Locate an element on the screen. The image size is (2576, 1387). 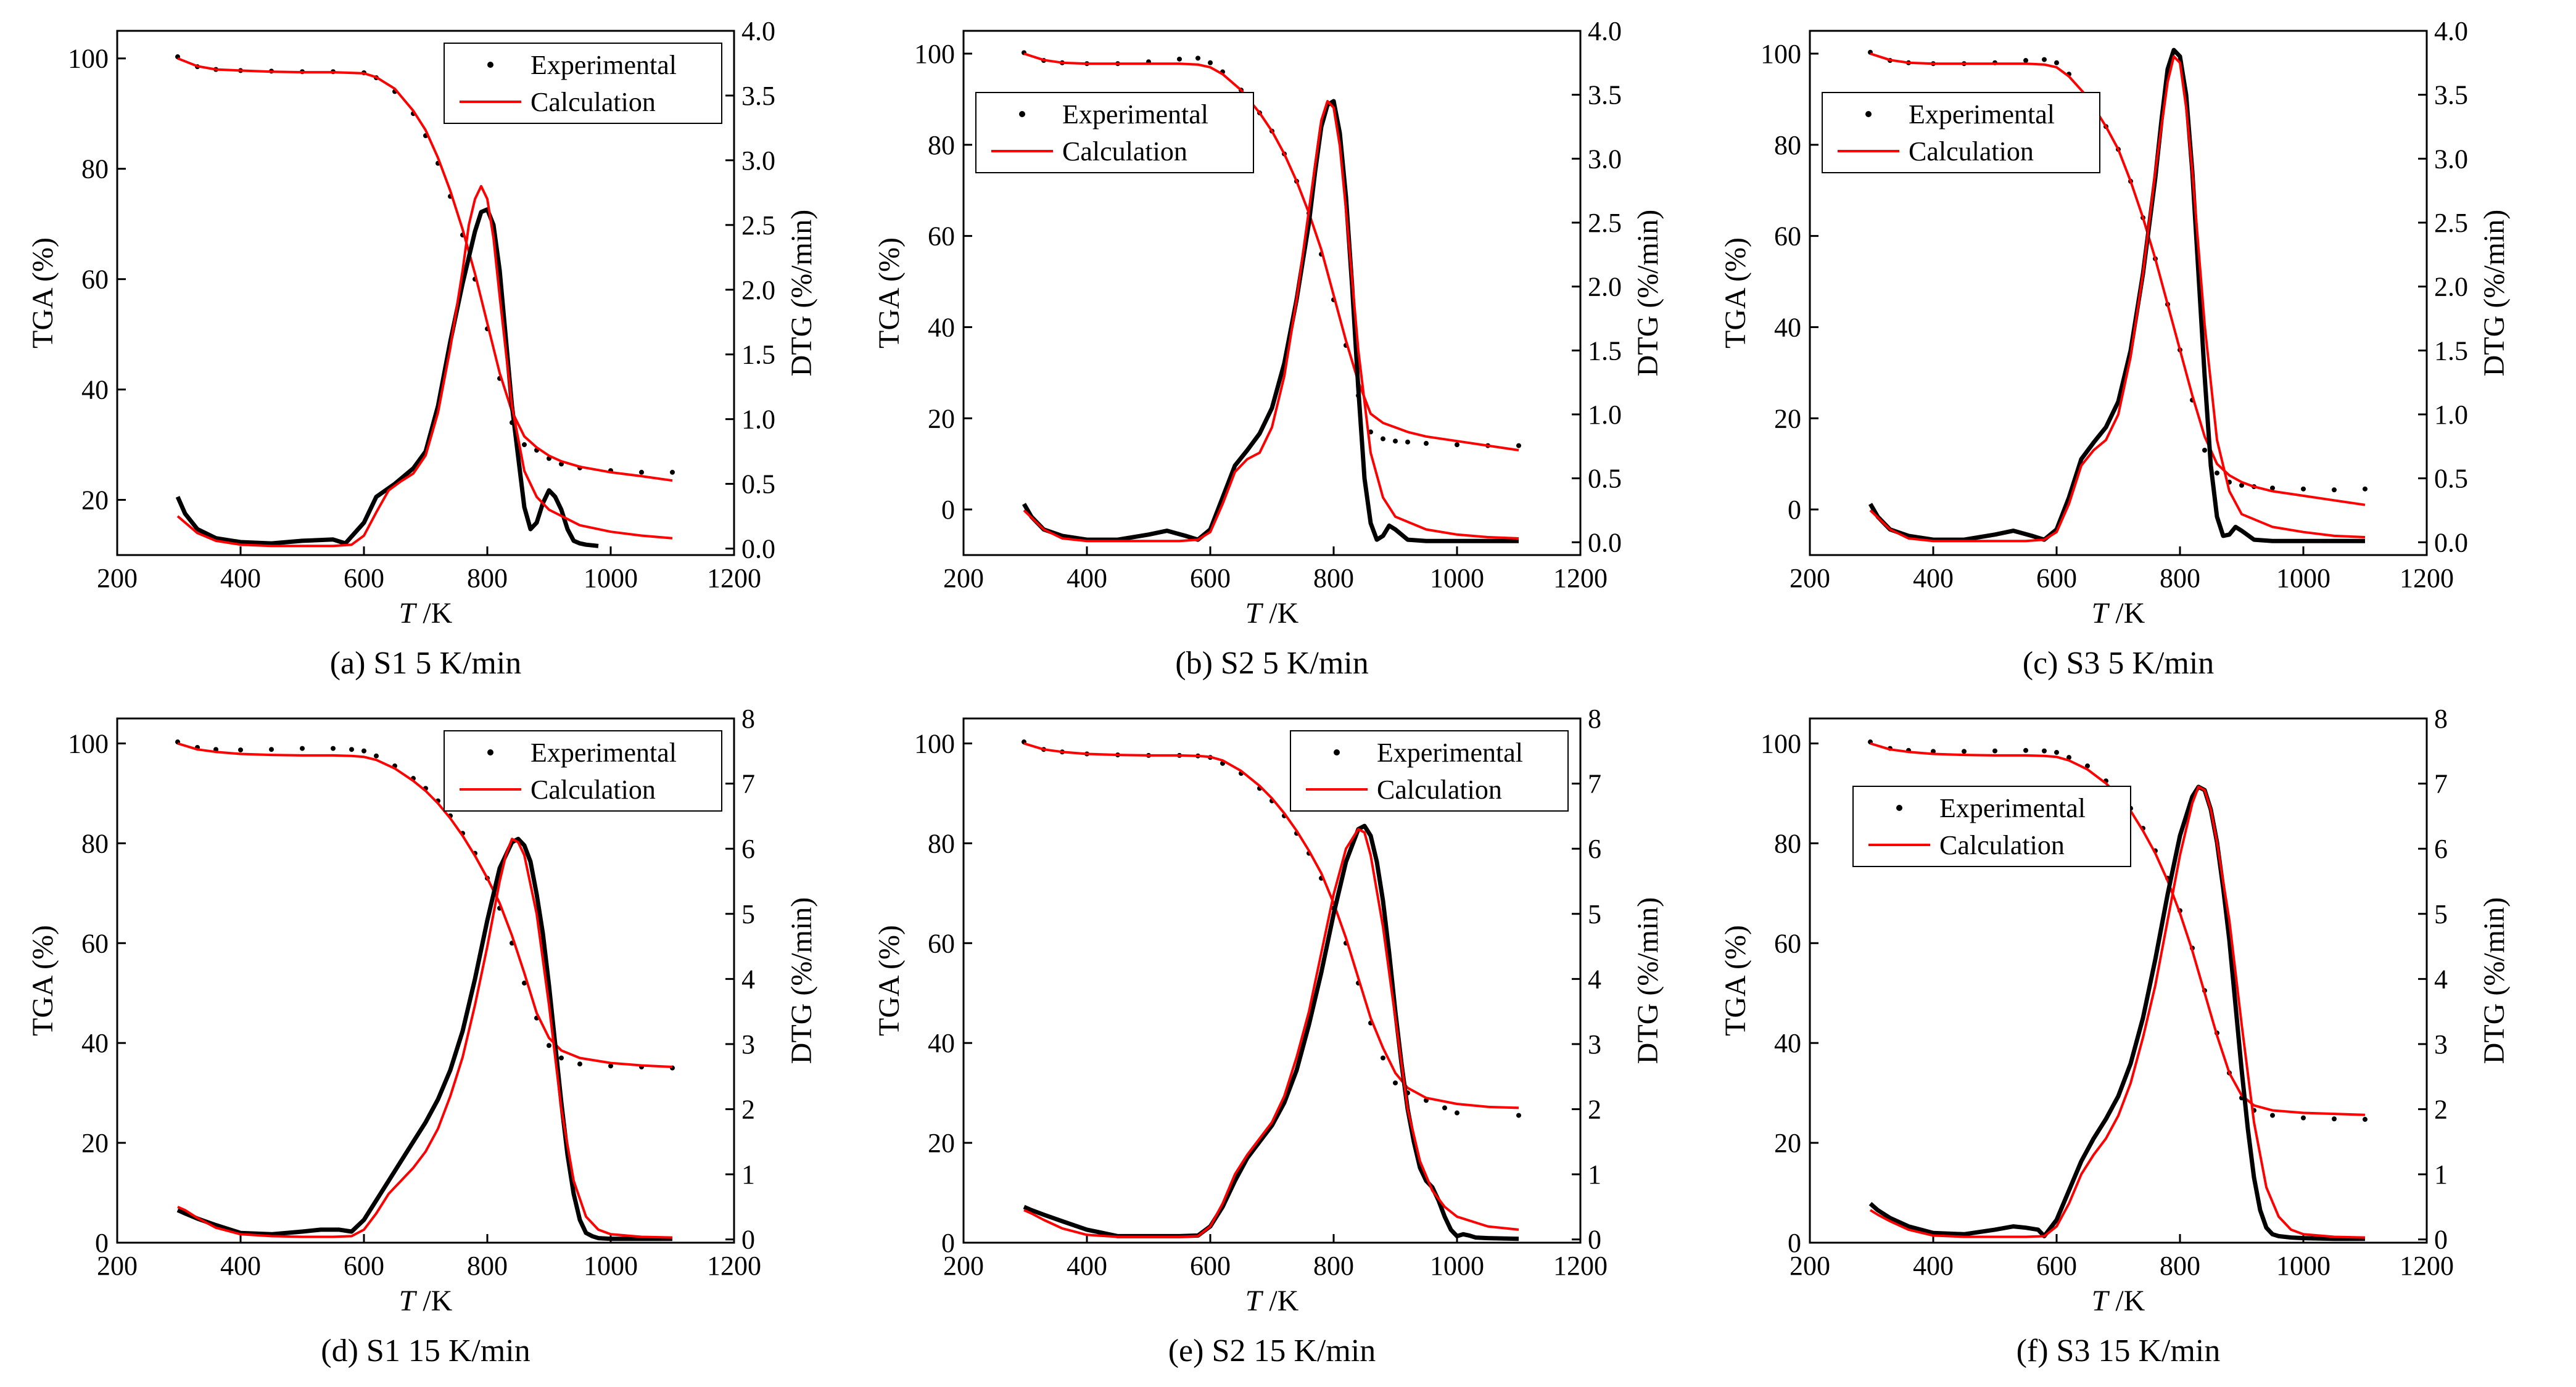
y2-tick-label: 2.0 is located at coordinates (758, 290).